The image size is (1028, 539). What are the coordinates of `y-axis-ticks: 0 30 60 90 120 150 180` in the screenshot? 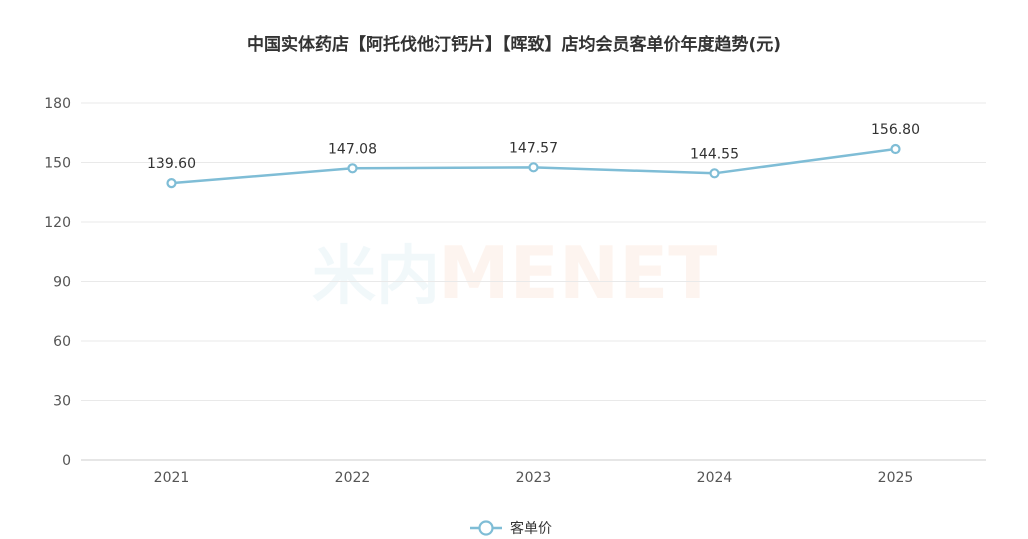 It's located at (57, 282).